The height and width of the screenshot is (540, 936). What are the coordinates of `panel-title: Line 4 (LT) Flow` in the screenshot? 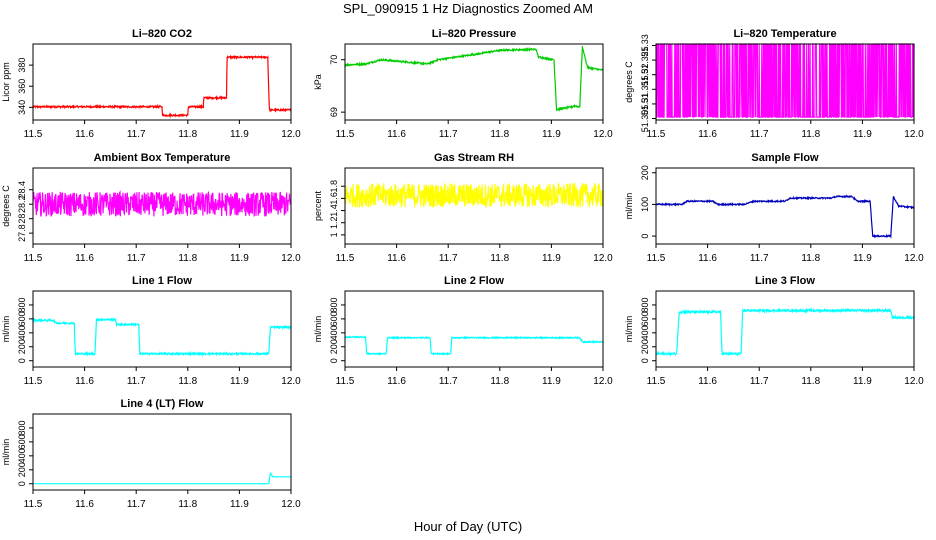 It's located at (162, 404).